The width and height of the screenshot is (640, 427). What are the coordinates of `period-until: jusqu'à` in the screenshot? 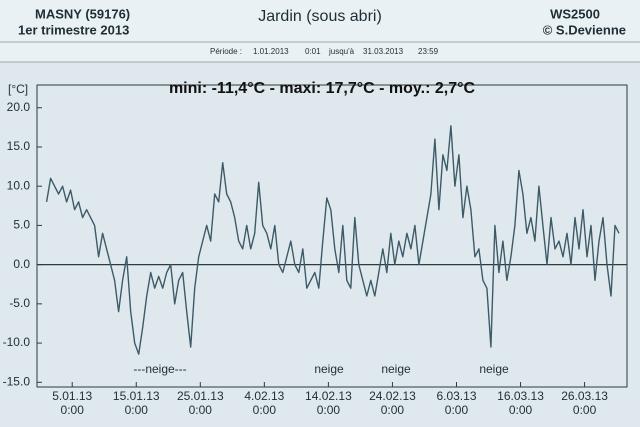 It's located at (341, 51).